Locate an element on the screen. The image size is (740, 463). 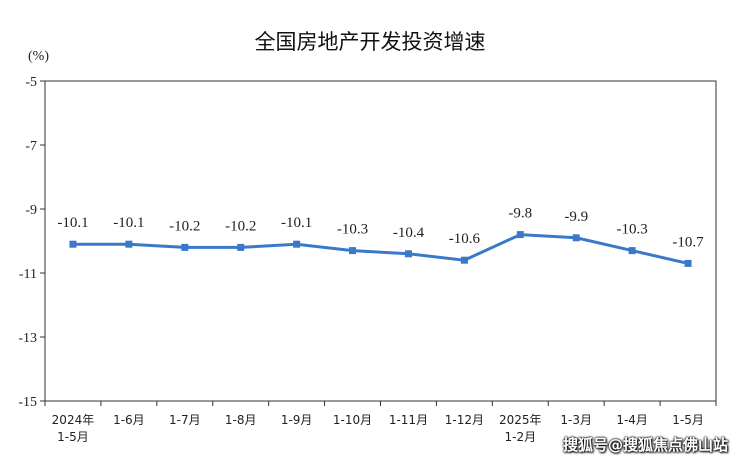
data-label: -10.7 is located at coordinates (688, 242).